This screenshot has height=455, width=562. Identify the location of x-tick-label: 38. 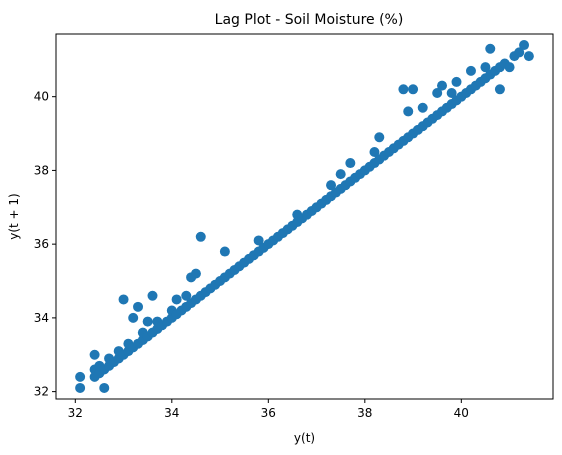
(364, 413).